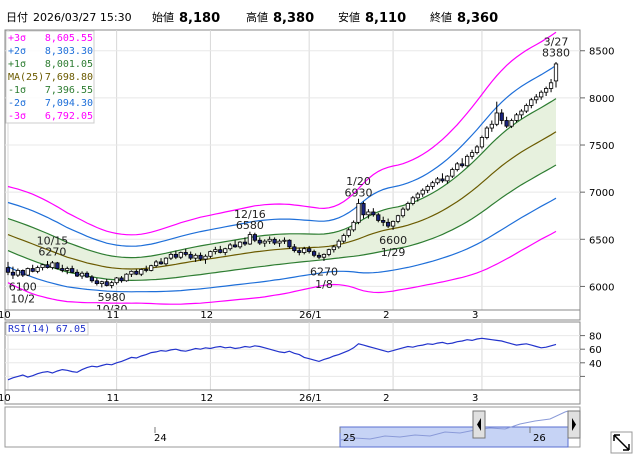 This screenshot has height=457, width=637. What do you see at coordinates (393, 252) in the screenshot?
I see `annotation-13: 1/29` at bounding box center [393, 252].